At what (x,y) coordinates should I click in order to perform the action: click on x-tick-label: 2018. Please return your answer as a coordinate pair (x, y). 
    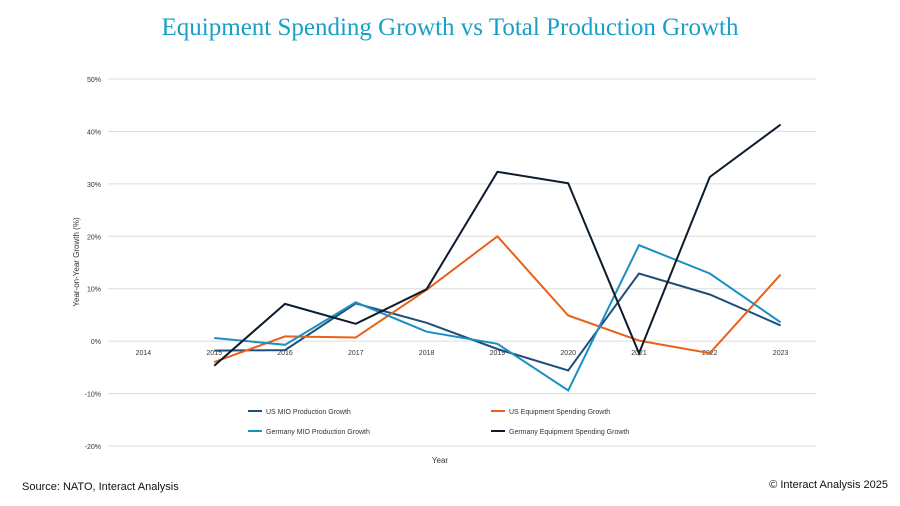
    Looking at the image, I should click on (427, 353).